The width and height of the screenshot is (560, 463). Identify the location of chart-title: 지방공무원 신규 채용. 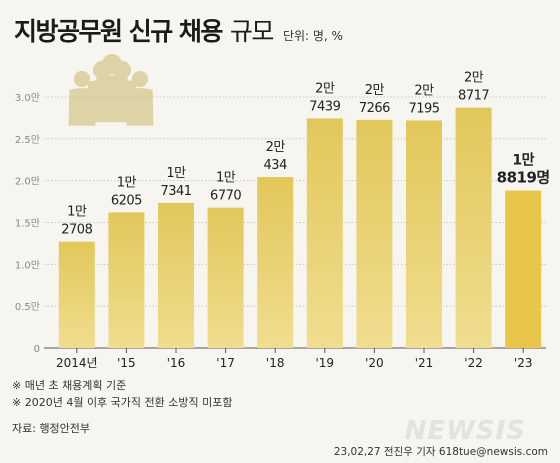
(118, 31).